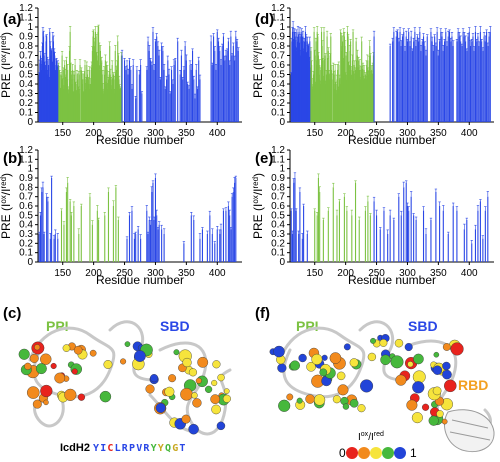 Image resolution: width=500 pixels, height=462 pixels. Describe the element at coordinates (278, 18) in the screenshot. I see `y-tick-label: 1.1` at that location.